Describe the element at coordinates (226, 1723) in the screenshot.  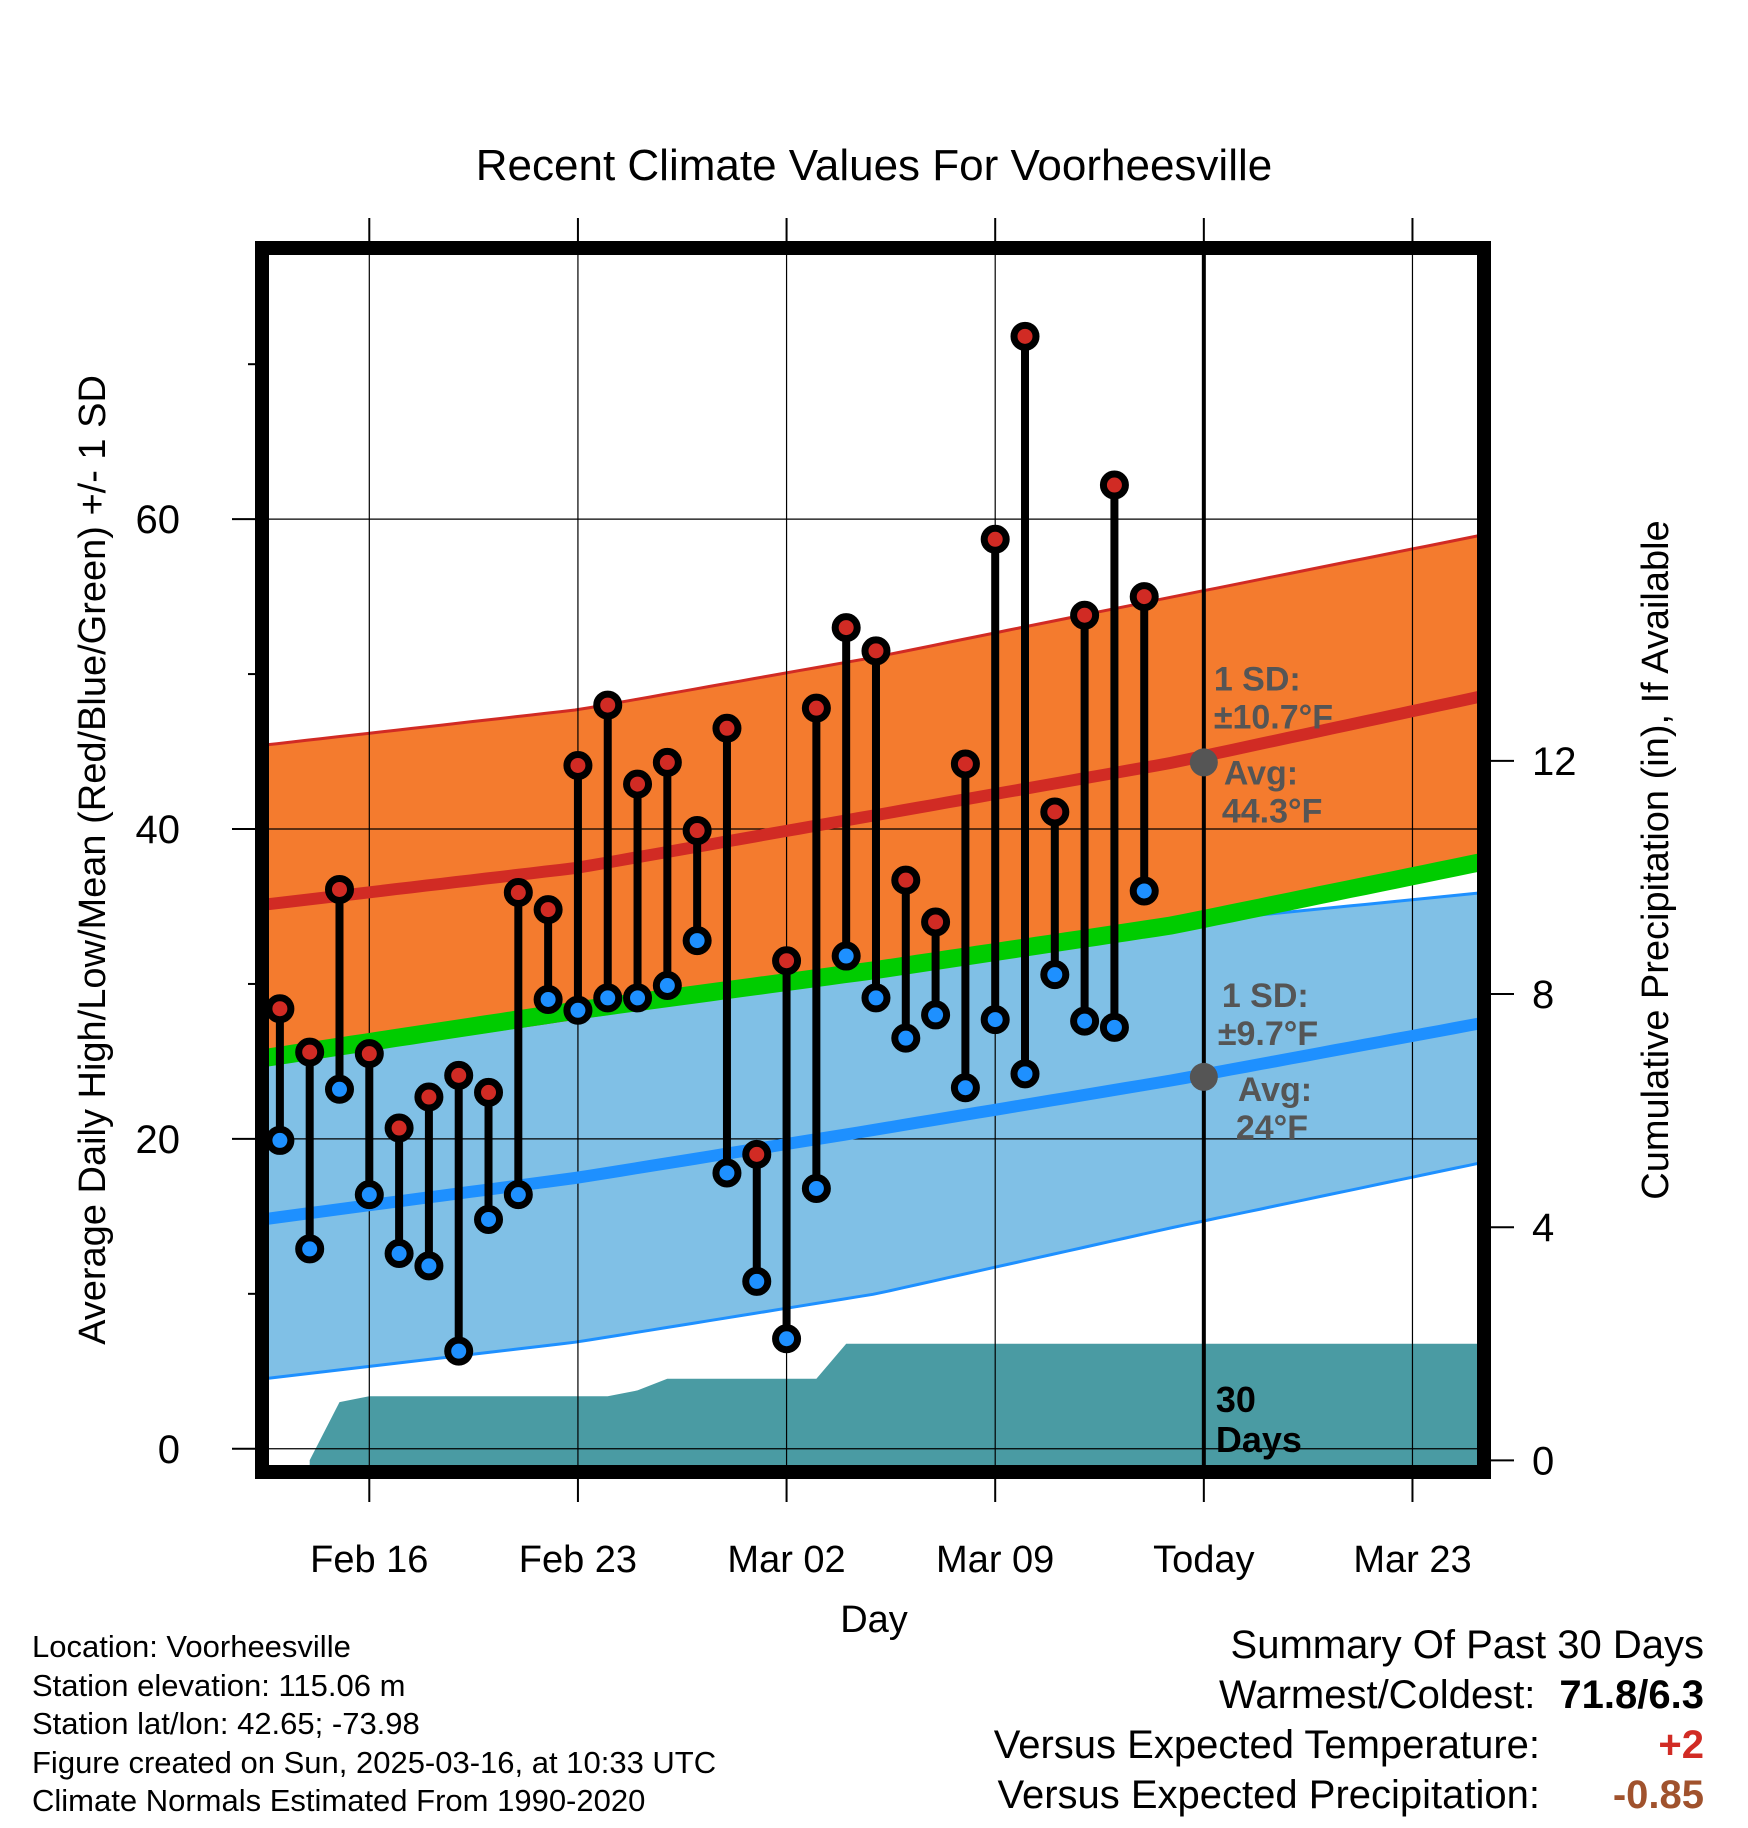
I see `latlon-text: Station lat/lon: 42.65; -73.98` at that location.